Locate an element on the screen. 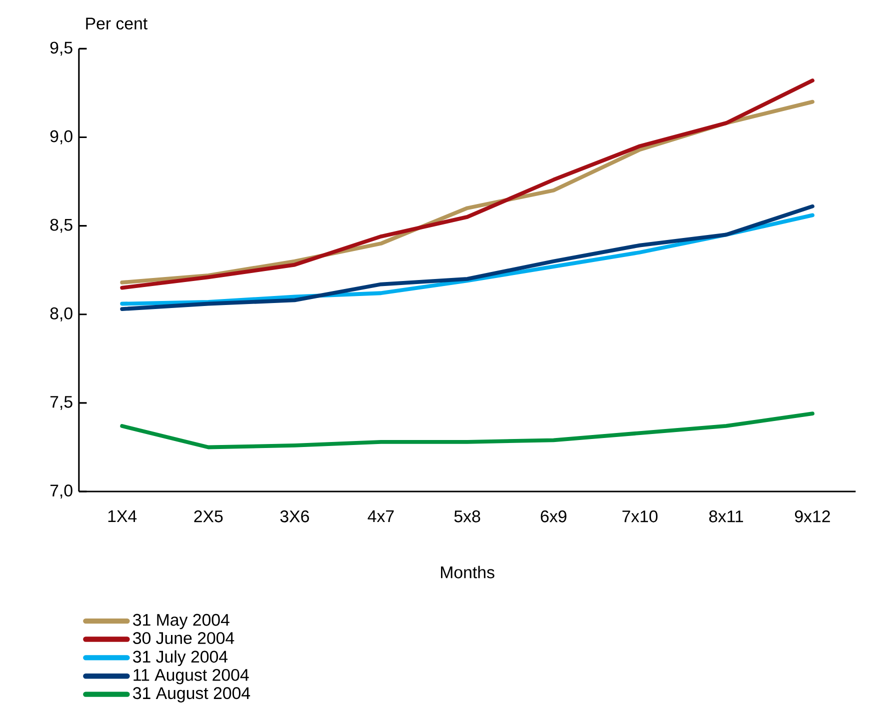 The image size is (879, 725). legend-label: 11 August 2004 is located at coordinates (191, 676).